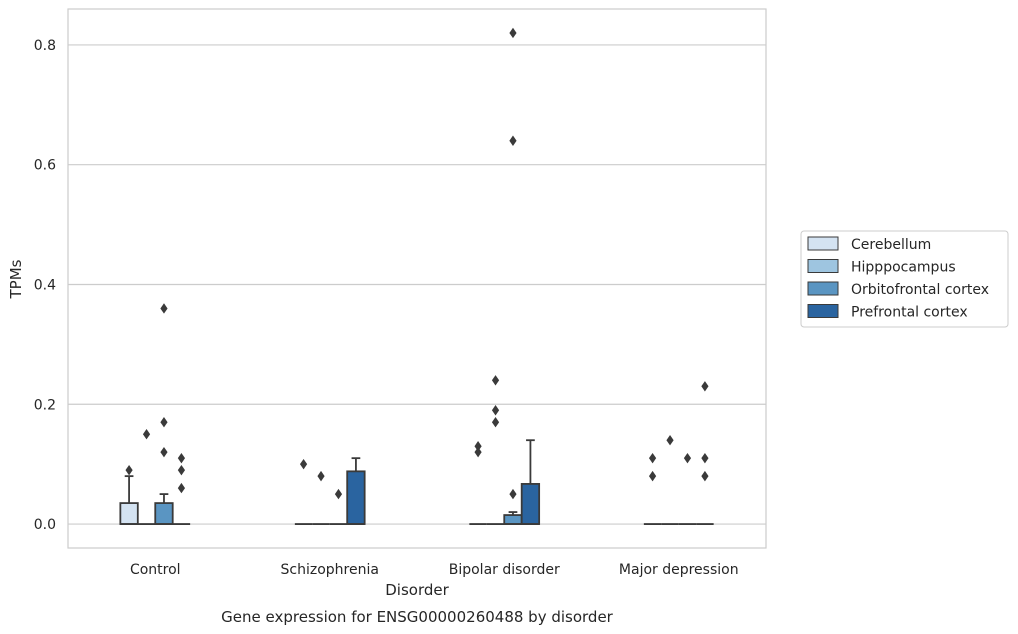  I want to click on y-tick-label: 0.8, so click(45, 46).